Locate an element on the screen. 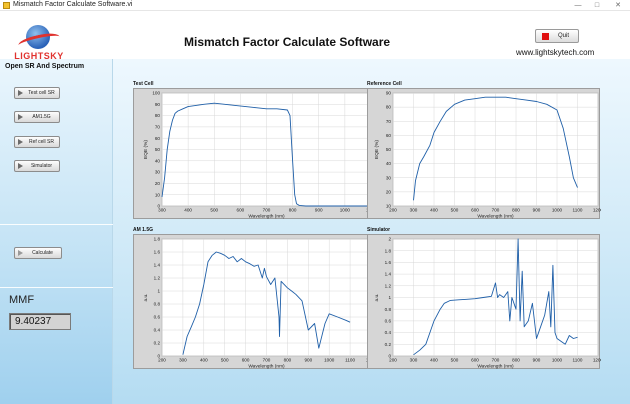 Image resolution: width=630 pixels, height=404 pixels. y-axis-label: EQE (%) is located at coordinates (377, 149).